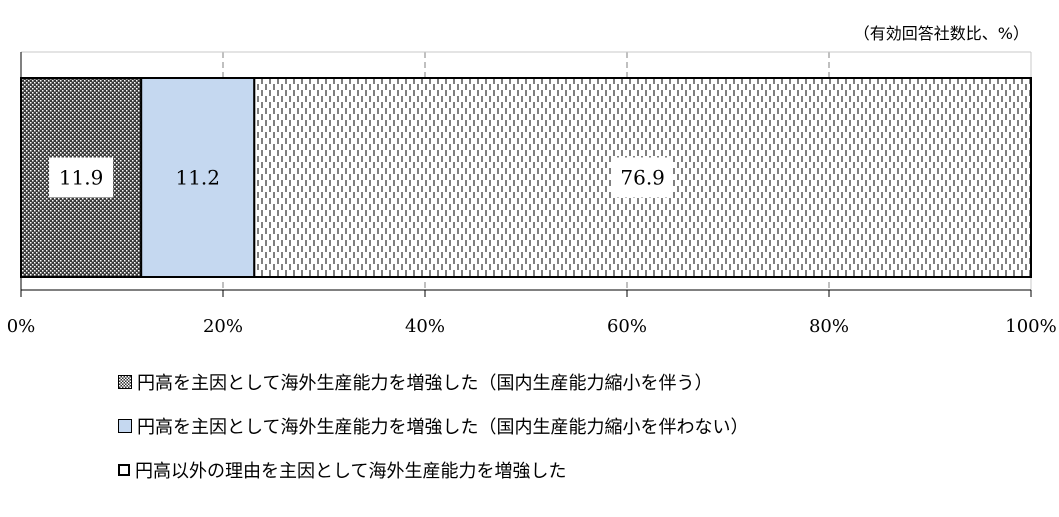 Image resolution: width=1059 pixels, height=517 pixels. I want to click on x-tick-label: 20%, so click(223, 326).